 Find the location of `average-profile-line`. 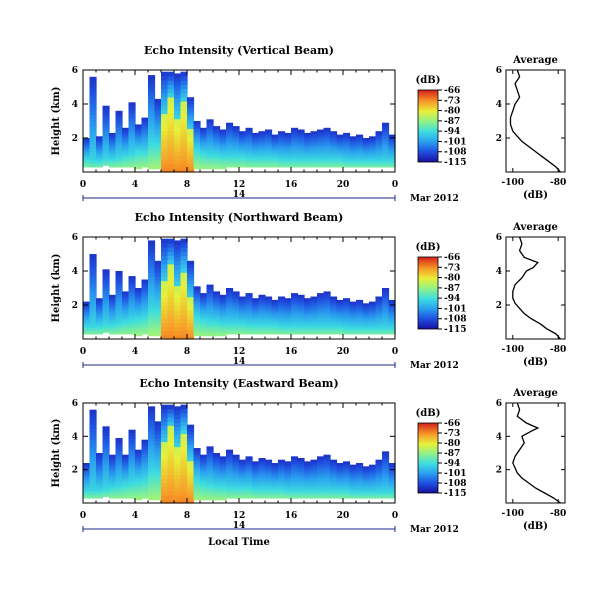

average-profile-line is located at coordinates (536, 453).